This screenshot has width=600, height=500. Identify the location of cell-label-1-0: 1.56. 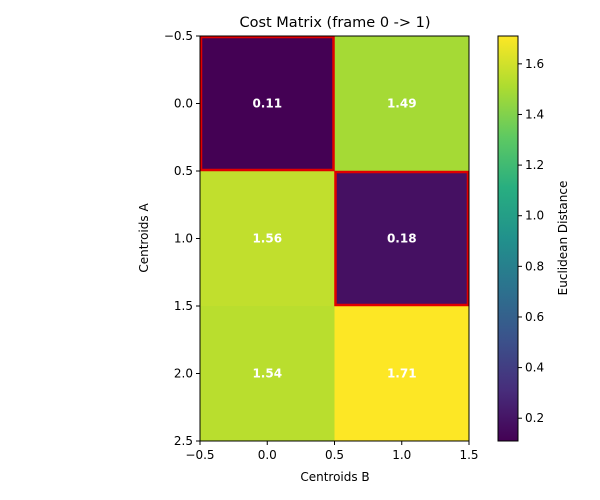
(267, 239).